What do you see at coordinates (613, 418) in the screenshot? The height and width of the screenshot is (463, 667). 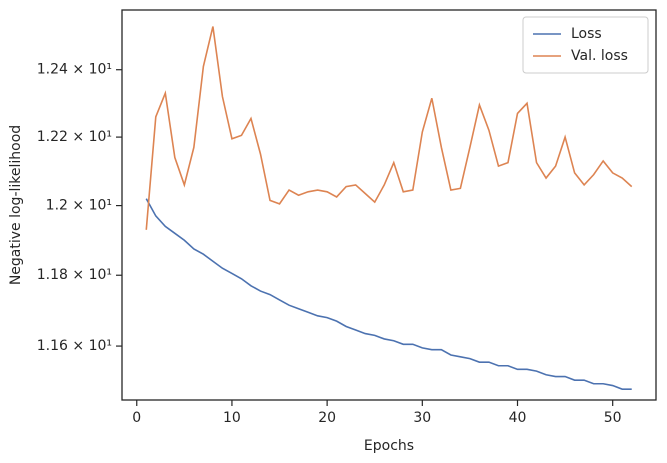 I see `x-tick-label: 50` at bounding box center [613, 418].